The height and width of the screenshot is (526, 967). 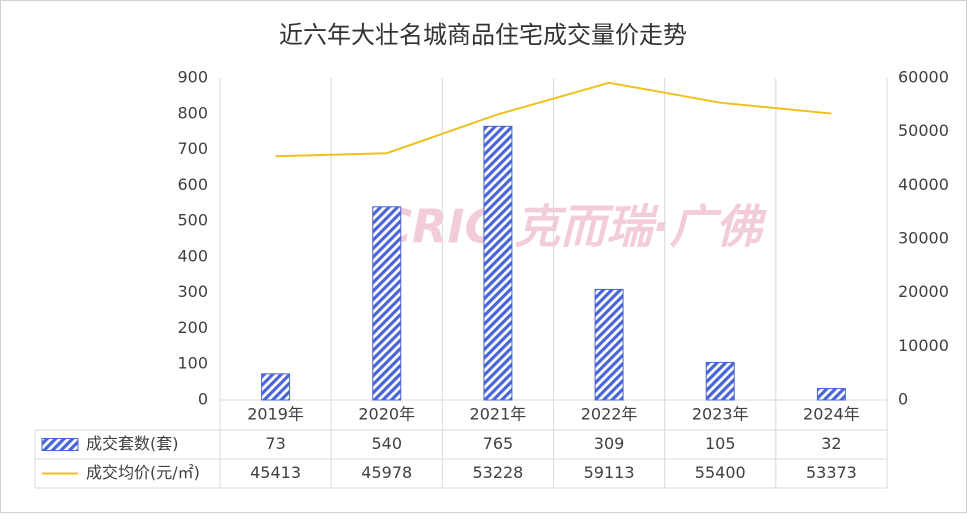 I want to click on y-tick-label: 800, so click(x=192, y=112).